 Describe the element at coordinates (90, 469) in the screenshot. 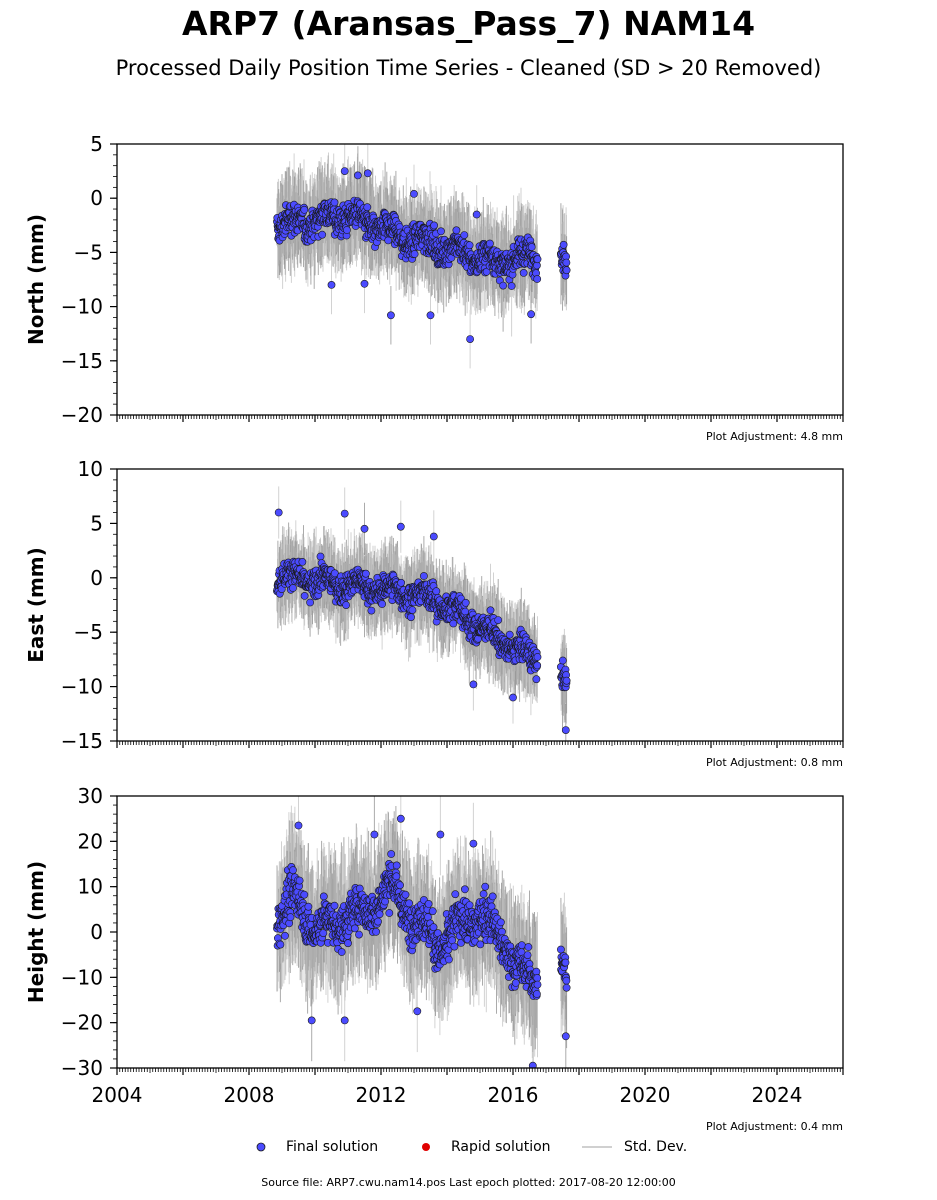

I see `y-tick-label: 10` at that location.